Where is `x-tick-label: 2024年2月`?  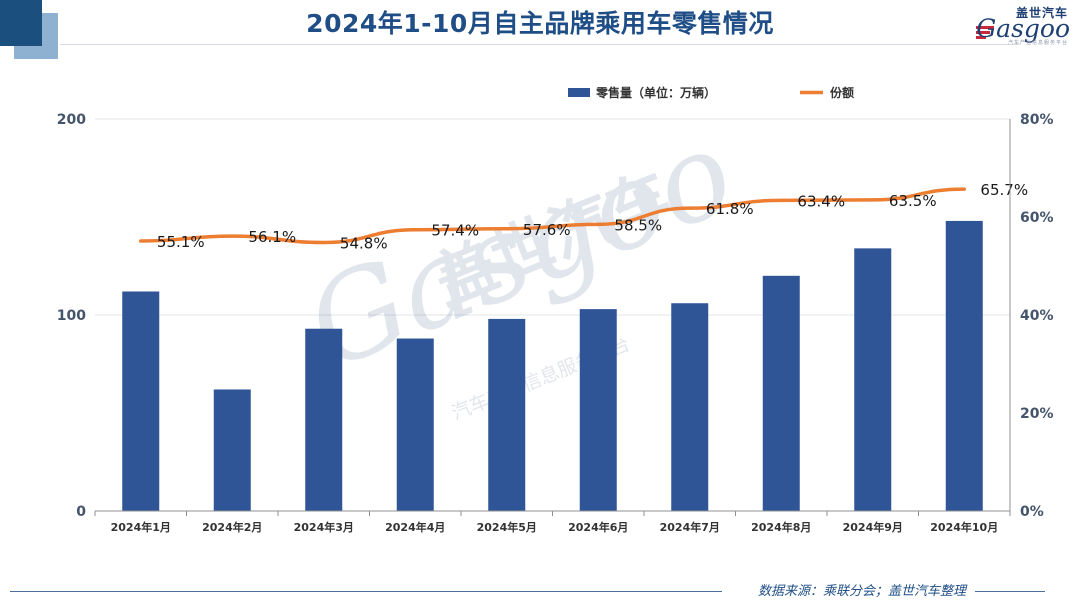
x-tick-label: 2024年2月 is located at coordinates (232, 527).